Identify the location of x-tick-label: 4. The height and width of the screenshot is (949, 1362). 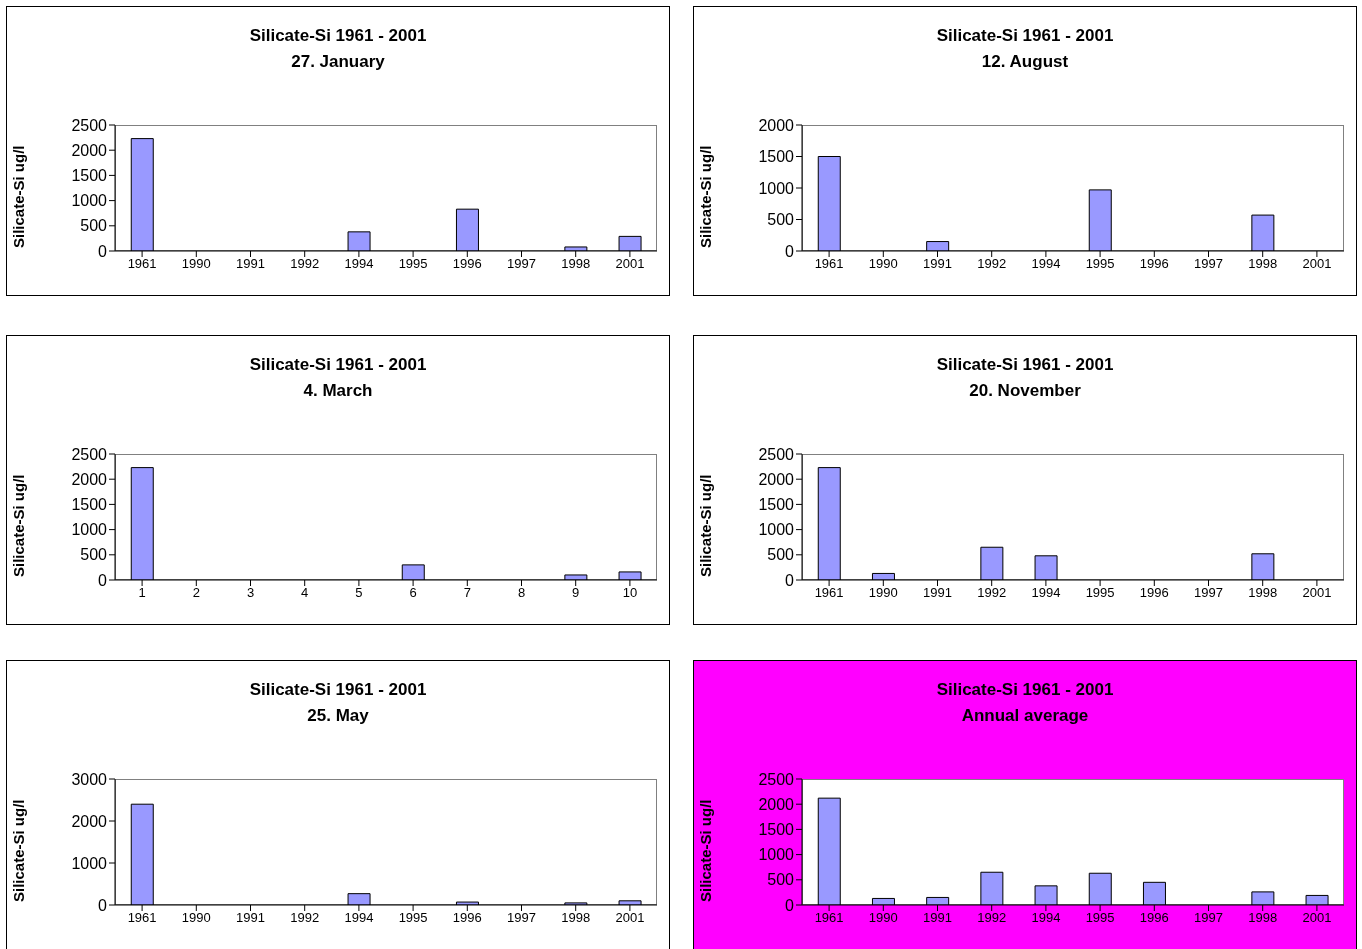
(305, 593).